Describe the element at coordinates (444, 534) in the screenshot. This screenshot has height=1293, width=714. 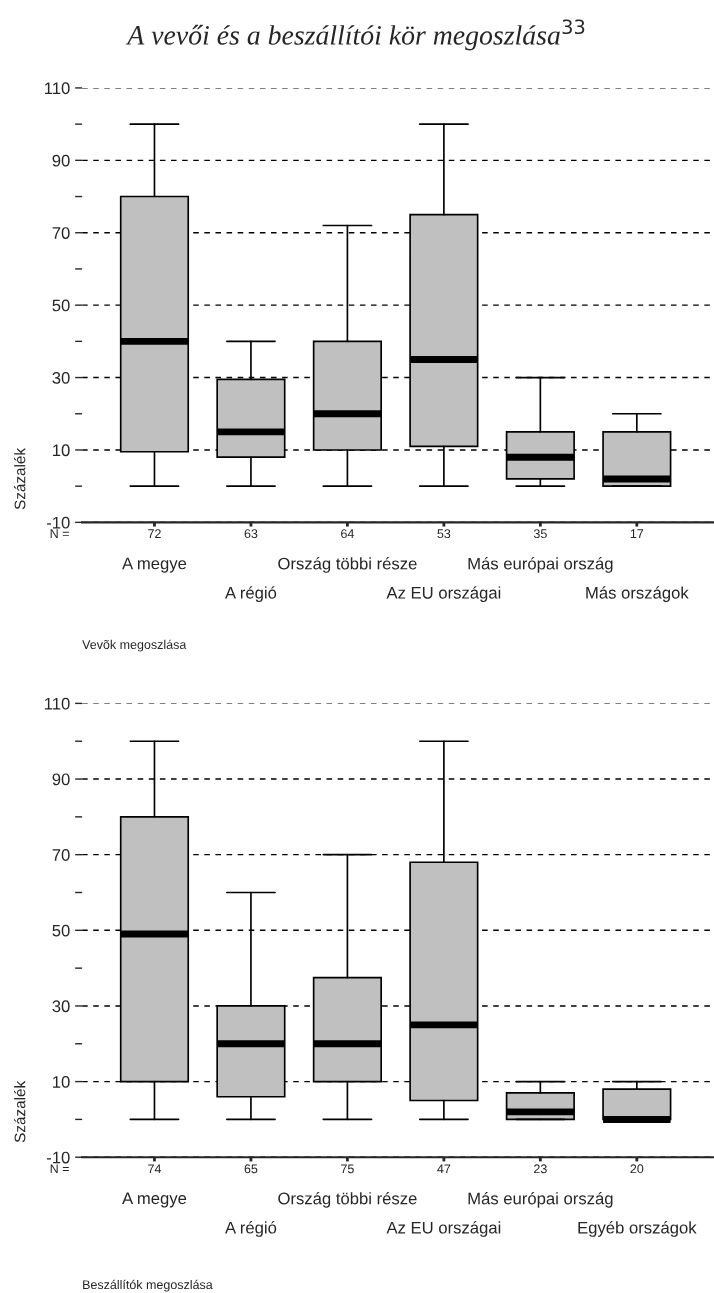
I see `text: 53` at that location.